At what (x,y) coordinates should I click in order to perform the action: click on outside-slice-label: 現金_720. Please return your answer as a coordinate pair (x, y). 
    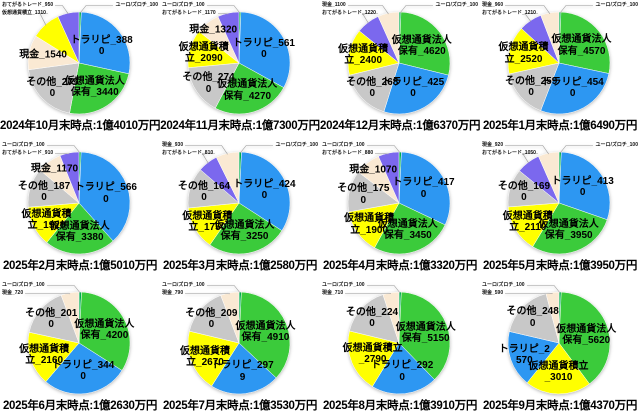
    Looking at the image, I should click on (13, 293).